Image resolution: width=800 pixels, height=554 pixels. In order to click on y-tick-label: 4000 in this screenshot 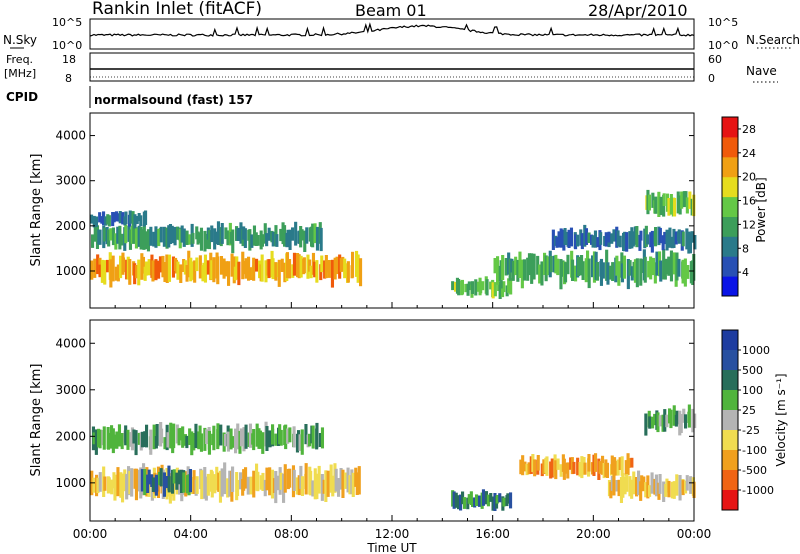, I will do `click(70, 343)`.